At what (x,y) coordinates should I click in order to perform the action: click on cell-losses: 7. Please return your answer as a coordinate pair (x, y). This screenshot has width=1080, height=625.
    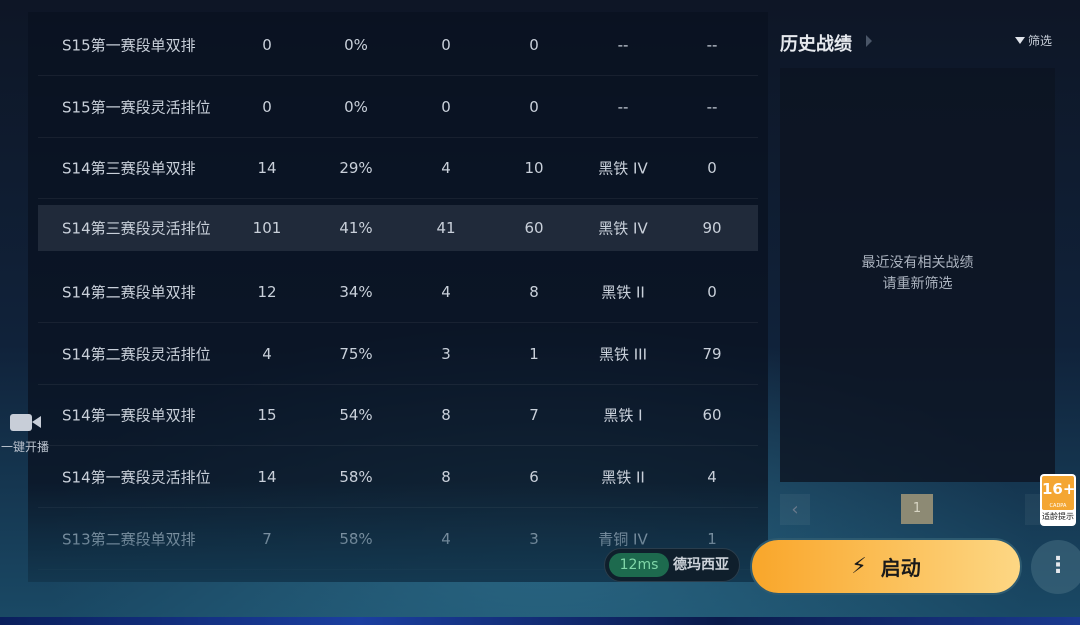
    Looking at the image, I should click on (534, 415).